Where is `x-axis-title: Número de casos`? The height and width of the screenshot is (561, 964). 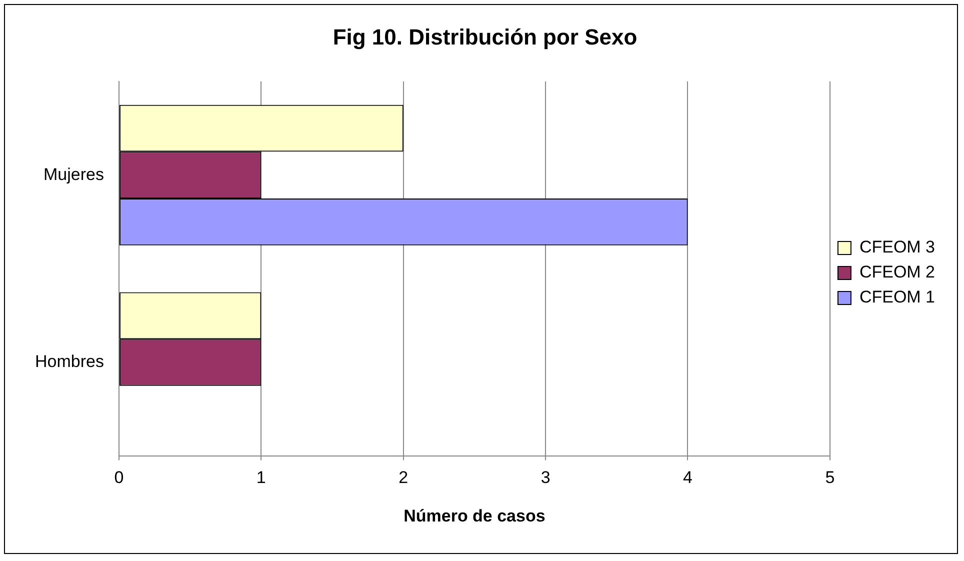 x-axis-title: Número de casos is located at coordinates (475, 516).